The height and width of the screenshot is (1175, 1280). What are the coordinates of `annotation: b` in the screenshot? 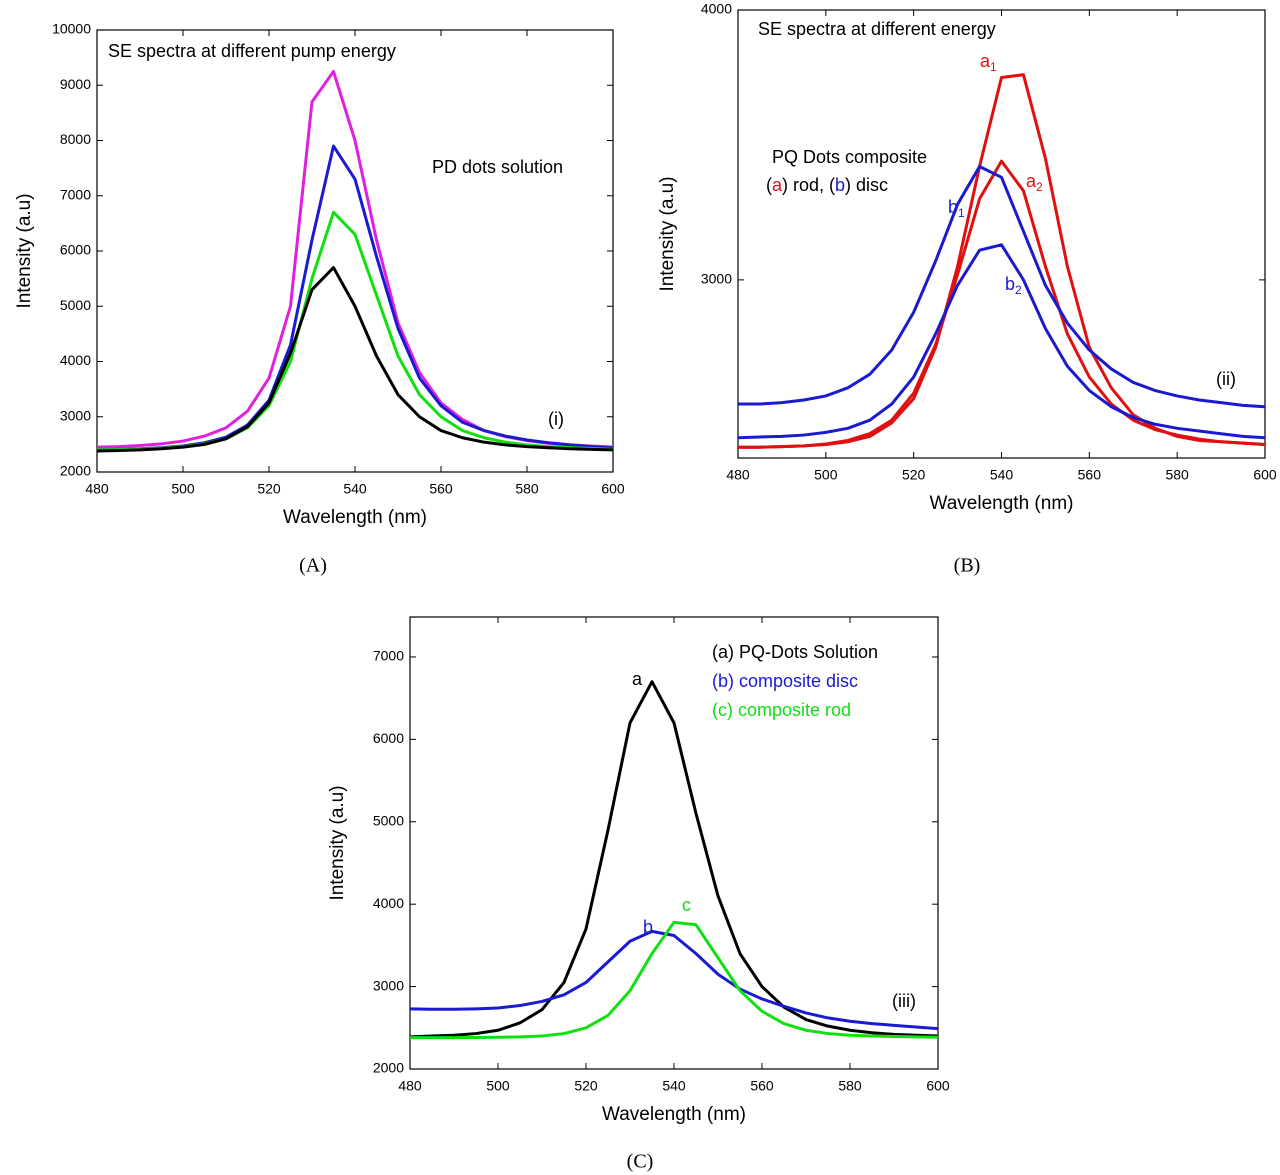 It's located at (648, 927).